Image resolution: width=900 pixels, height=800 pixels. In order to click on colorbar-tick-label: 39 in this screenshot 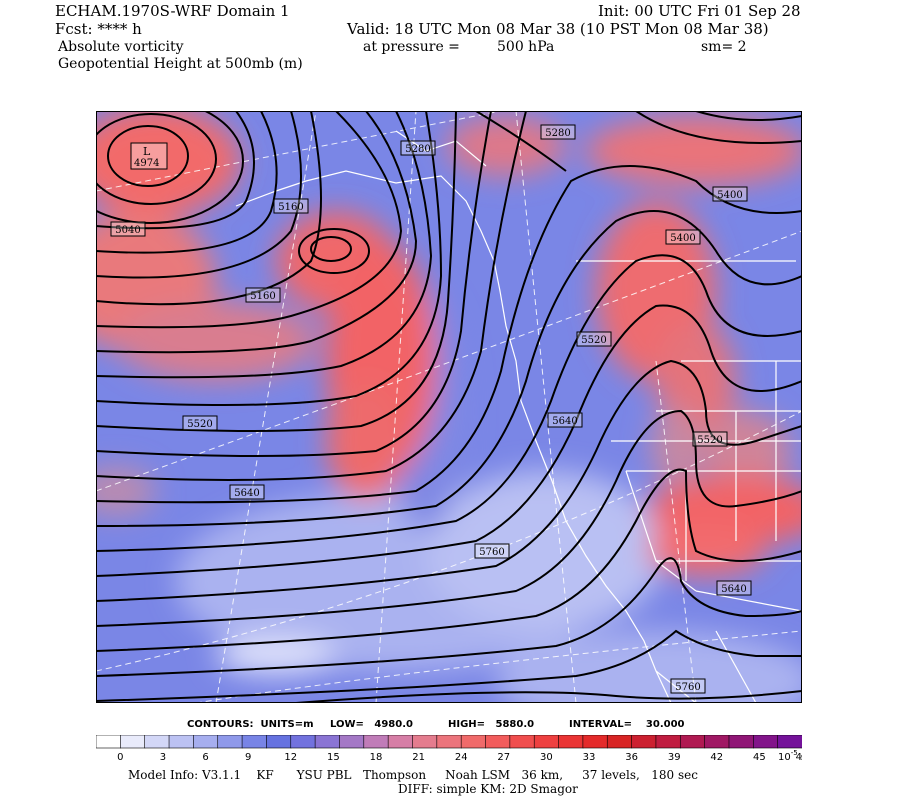, I will do `click(674, 757)`.